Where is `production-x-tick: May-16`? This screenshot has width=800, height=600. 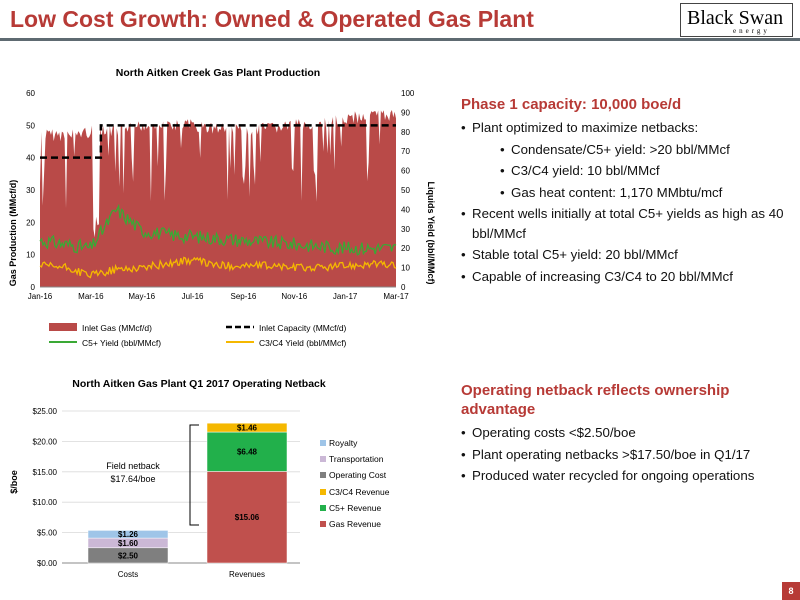
production-x-tick: May-16 is located at coordinates (141, 296).